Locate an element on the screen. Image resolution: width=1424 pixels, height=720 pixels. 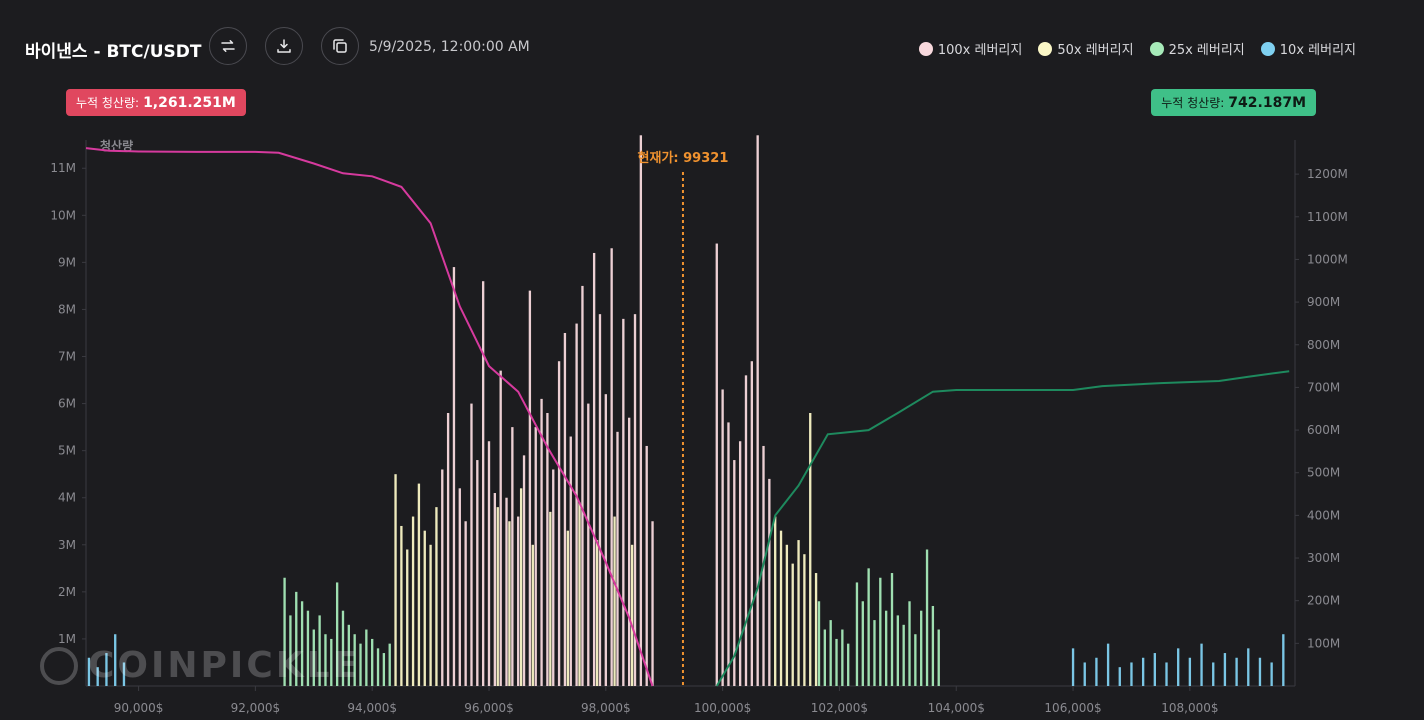
x-tick-label: 102,000$ is located at coordinates (839, 708).